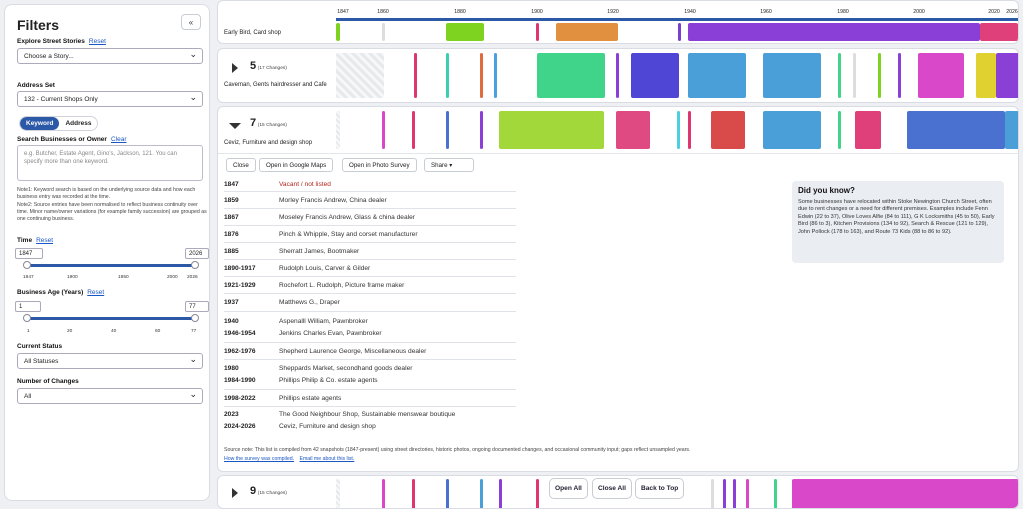  What do you see at coordinates (195, 318) in the screenshot?
I see `age-max-handle` at bounding box center [195, 318].